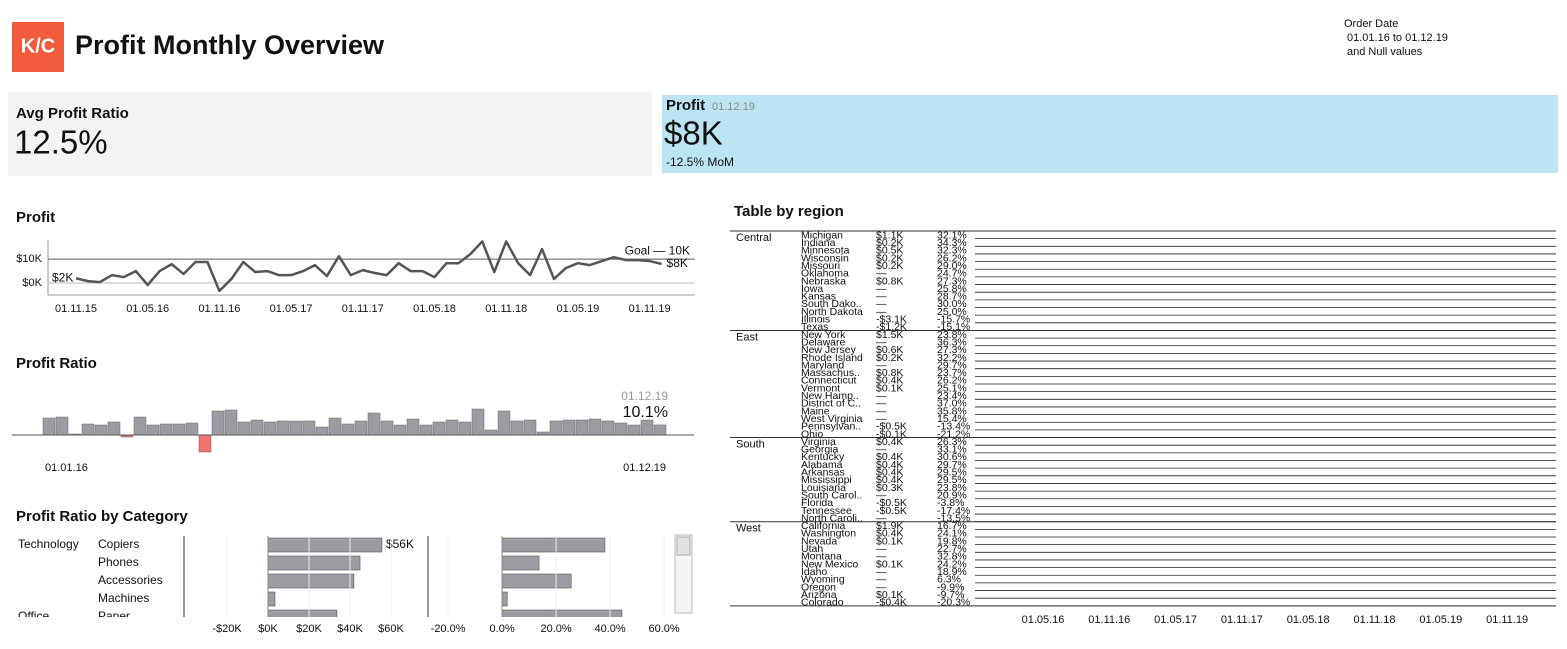 The image size is (1567, 649). I want to click on scrollbar-thumb, so click(683, 546).